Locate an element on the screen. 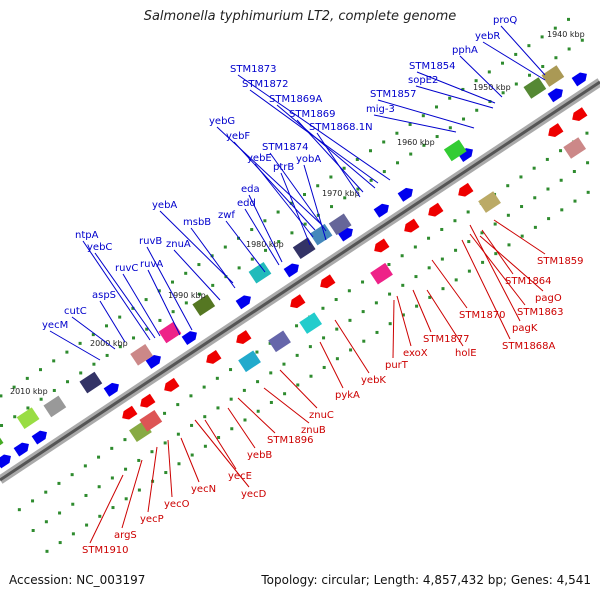 This screenshot has width=600, height=600. reverse-gene-label: znuB is located at coordinates (313, 430).